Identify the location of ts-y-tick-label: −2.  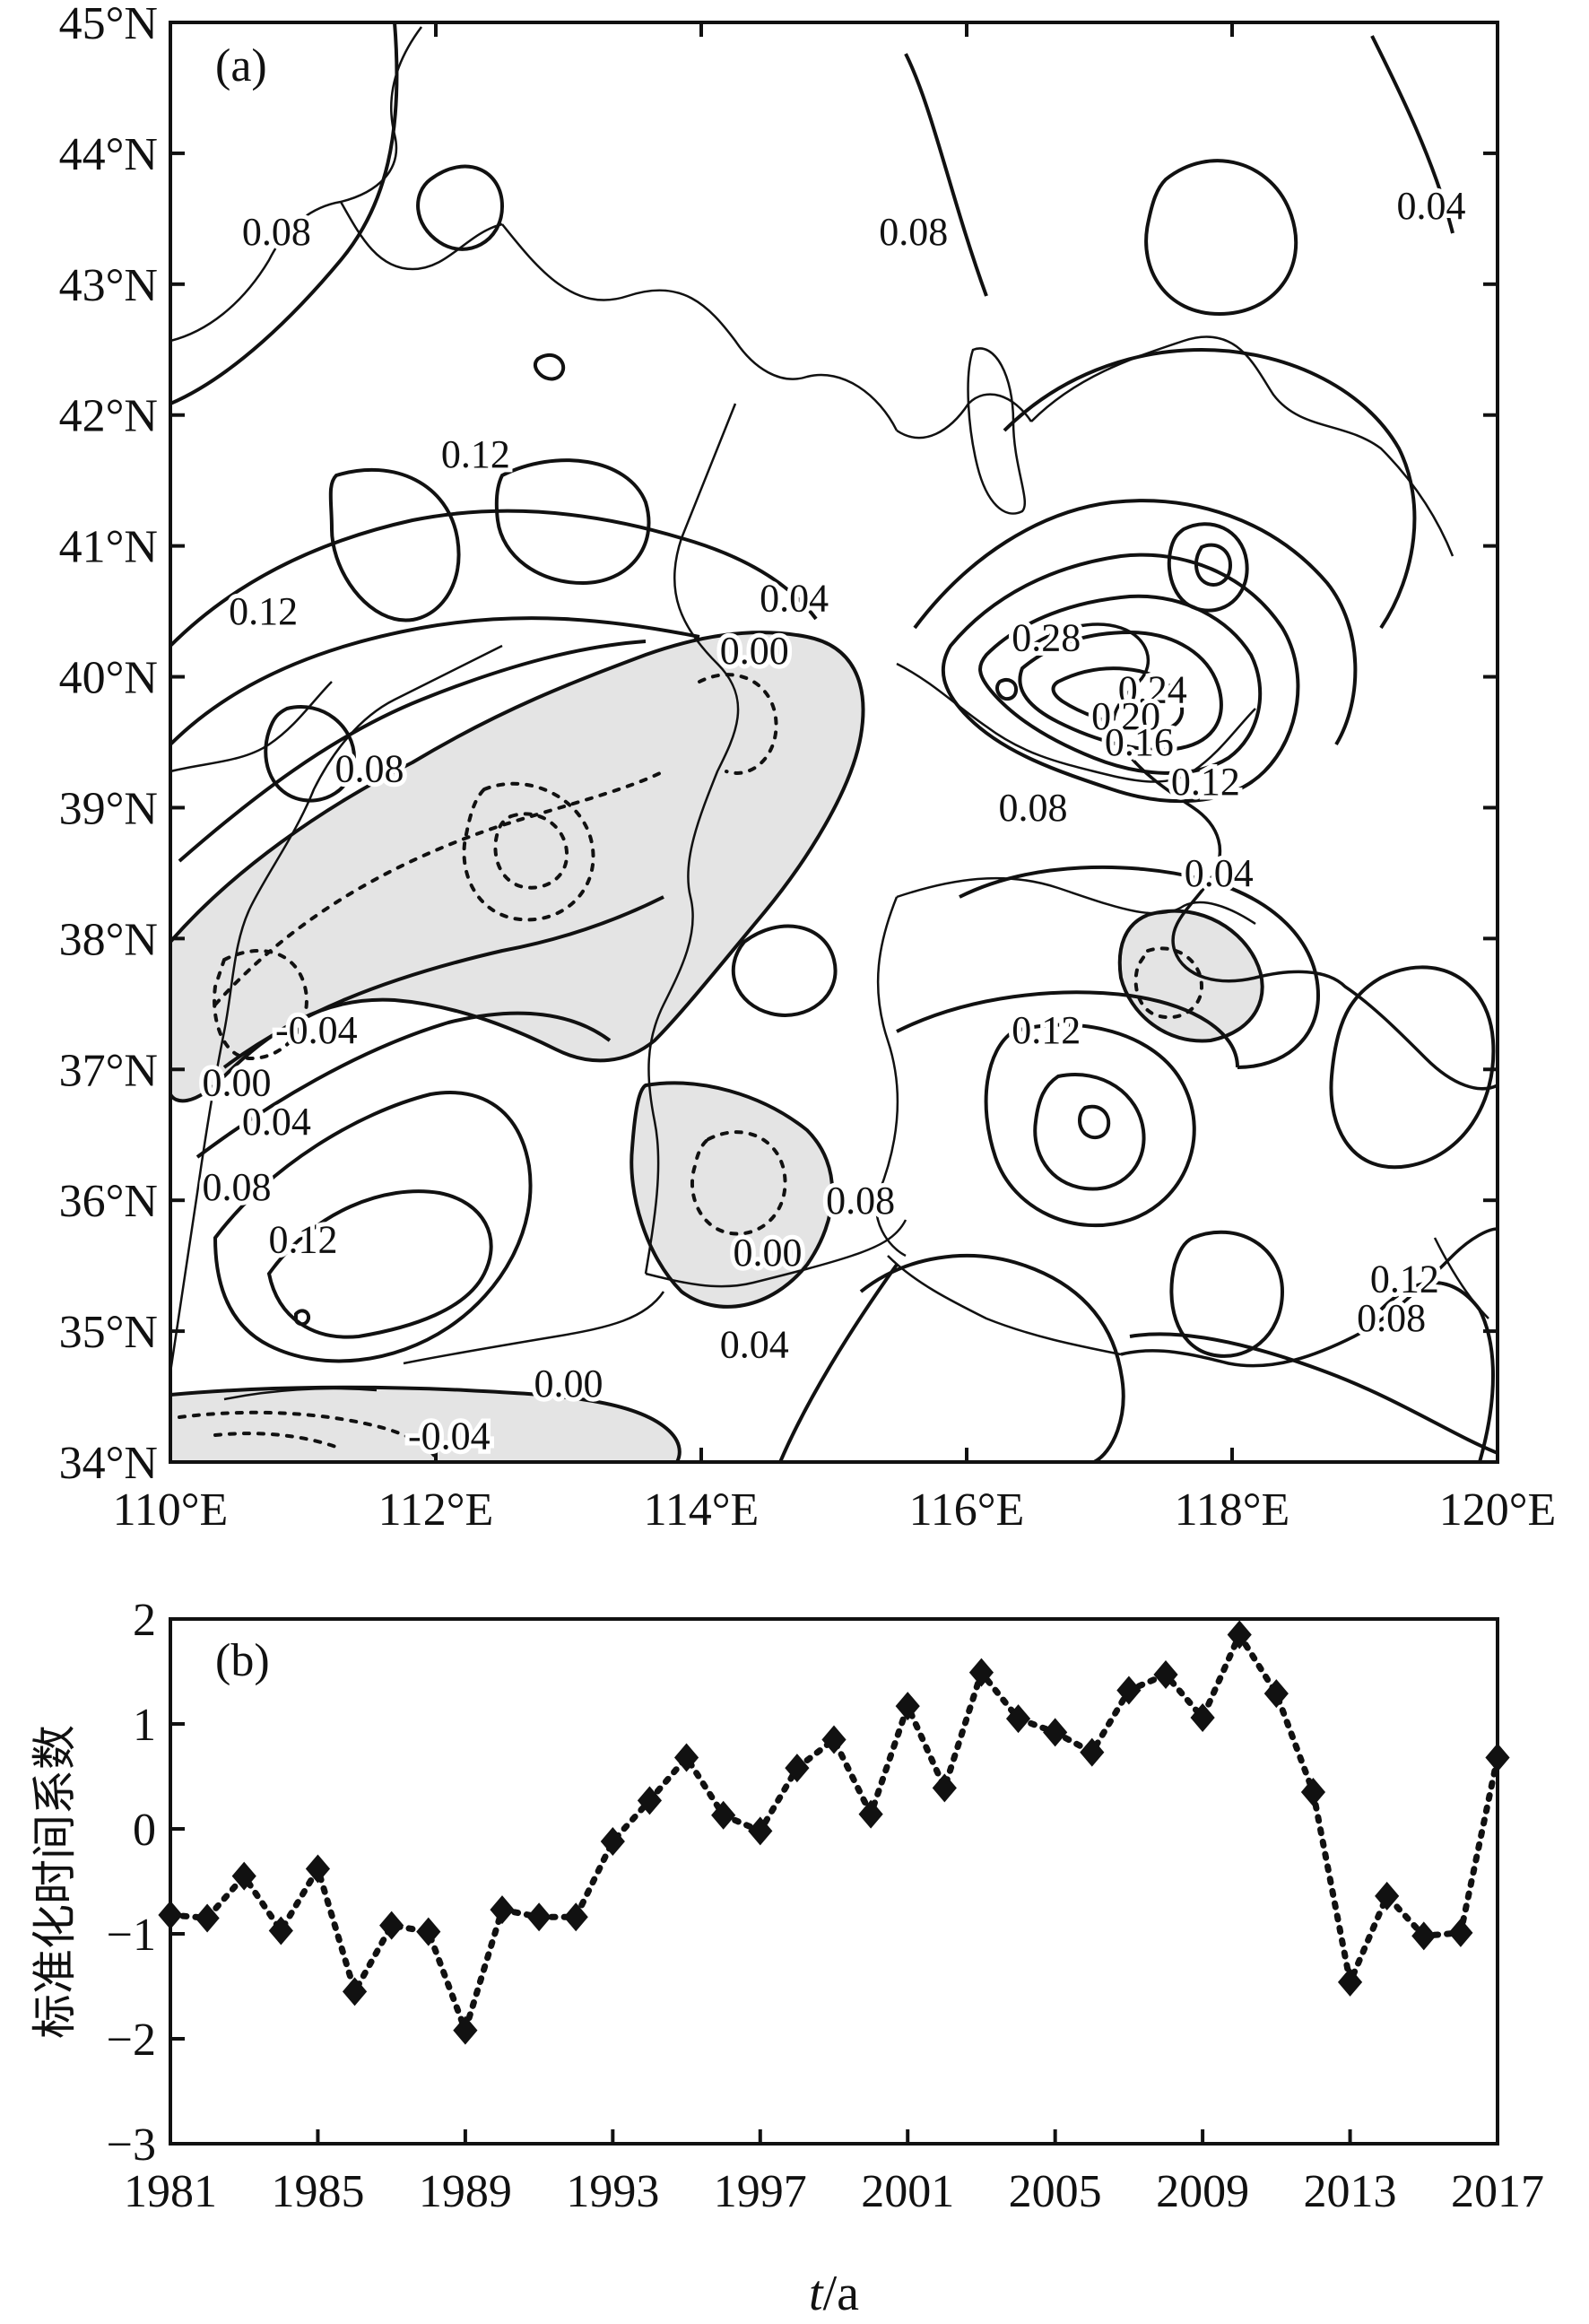
(131, 2040).